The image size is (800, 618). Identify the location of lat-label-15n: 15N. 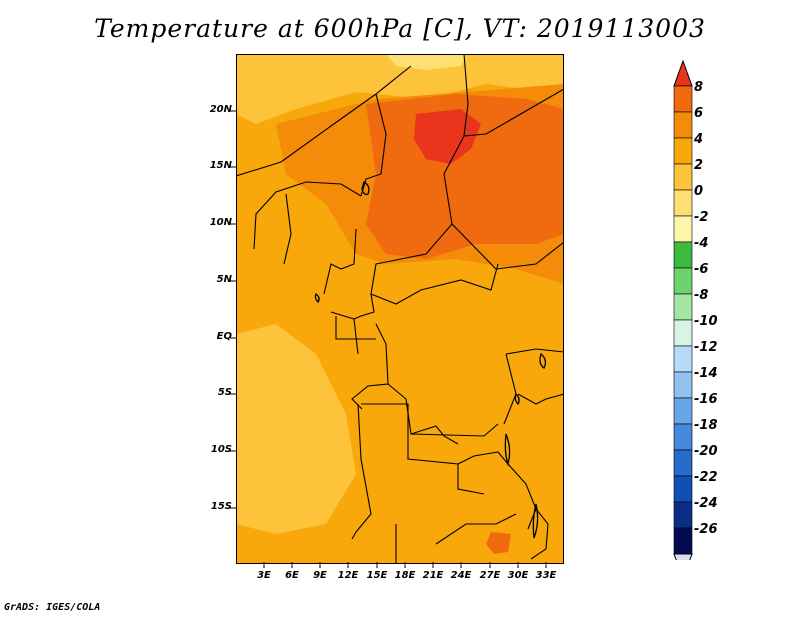
(220, 165).